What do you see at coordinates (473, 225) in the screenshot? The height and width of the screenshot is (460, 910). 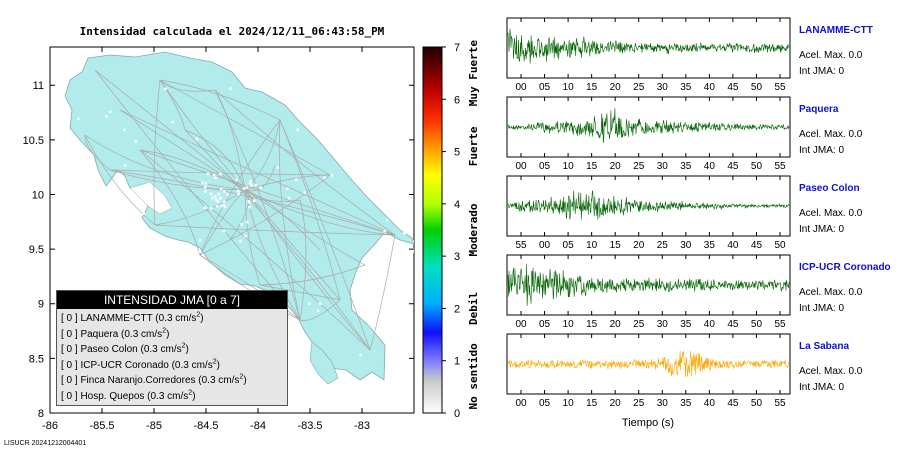 I see `colorbar-labels: No sentido Debil Moderado Fuerte Muy Fuerte` at bounding box center [473, 225].